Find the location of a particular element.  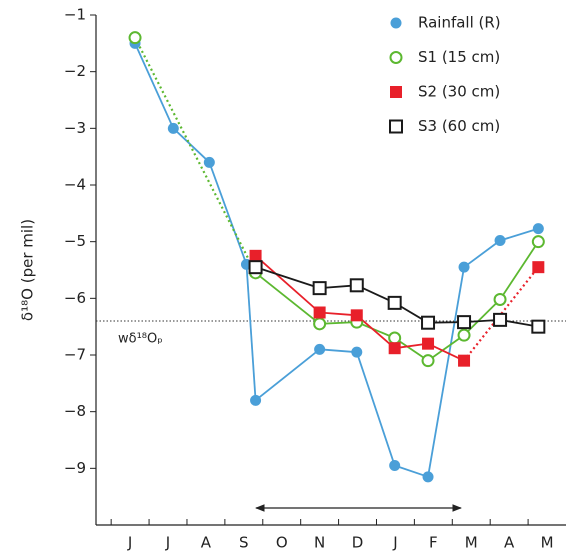

y-tick-label: −2 is located at coordinates (75, 71).